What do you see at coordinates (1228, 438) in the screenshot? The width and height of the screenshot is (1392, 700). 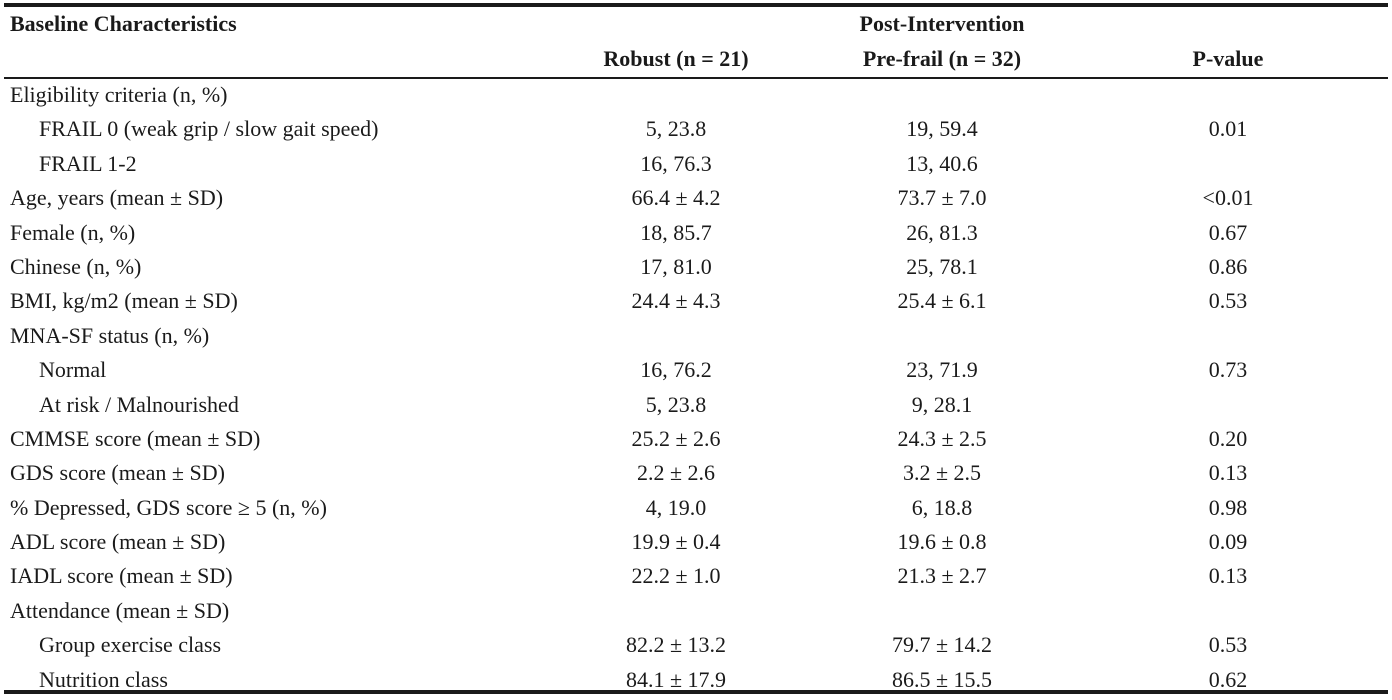 I see `cell-p-value: 0.20` at bounding box center [1228, 438].